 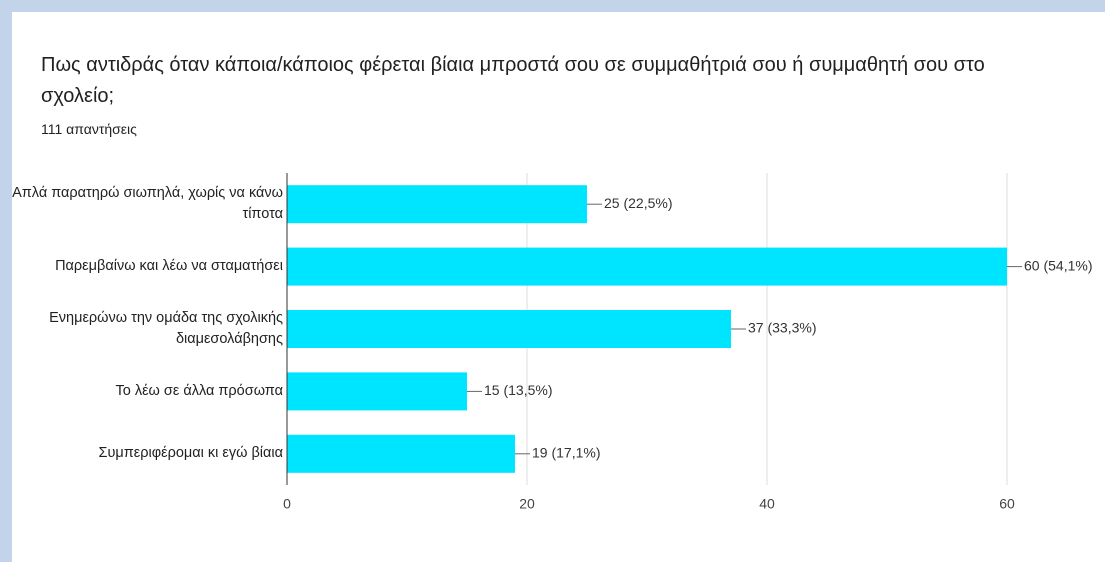 What do you see at coordinates (767, 504) in the screenshot?
I see `x-tick-label: 40` at bounding box center [767, 504].